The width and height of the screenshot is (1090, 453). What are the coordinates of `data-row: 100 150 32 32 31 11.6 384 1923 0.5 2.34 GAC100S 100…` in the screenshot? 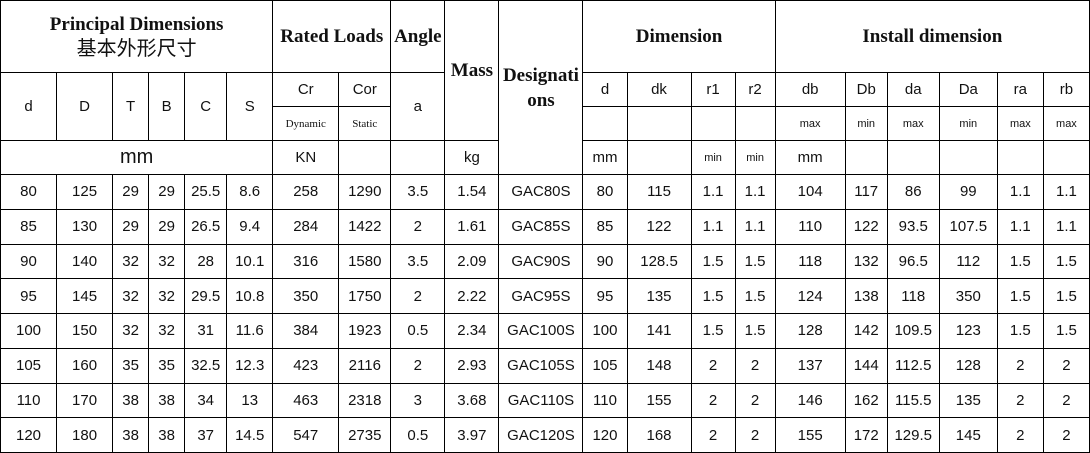 It's located at (545, 331).